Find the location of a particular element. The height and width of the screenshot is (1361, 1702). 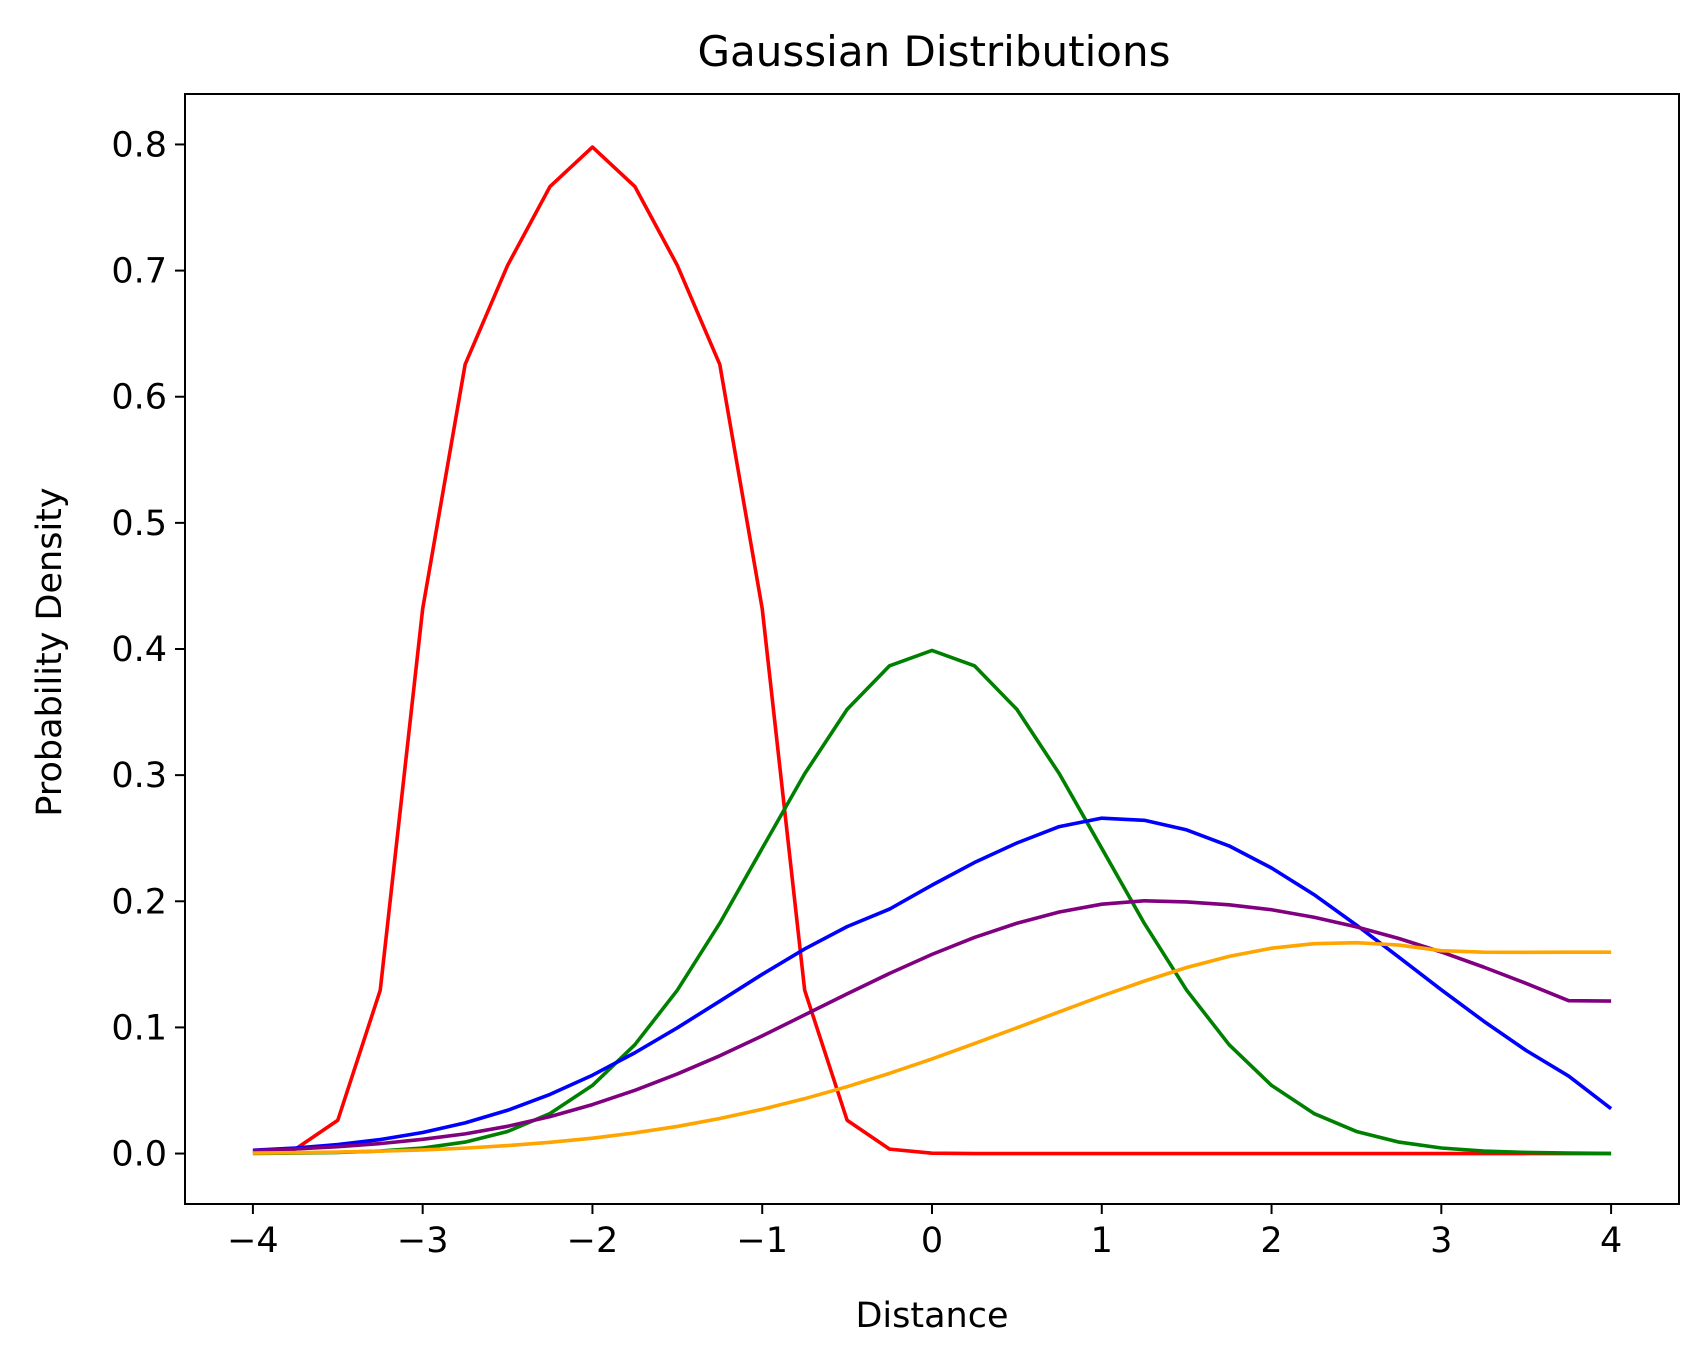

x-tick-label: 2 is located at coordinates (1271, 1241).